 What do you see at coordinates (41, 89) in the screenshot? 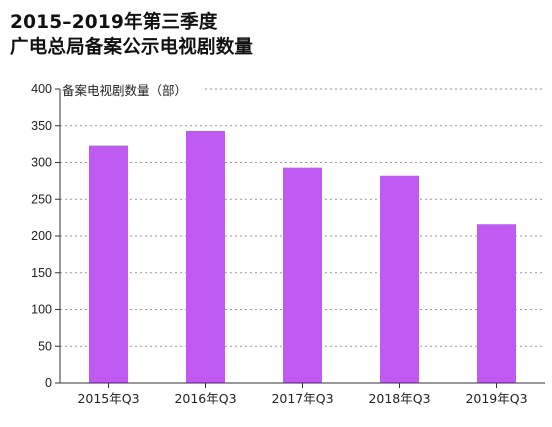
I see `y-tick-label: 400` at bounding box center [41, 89].